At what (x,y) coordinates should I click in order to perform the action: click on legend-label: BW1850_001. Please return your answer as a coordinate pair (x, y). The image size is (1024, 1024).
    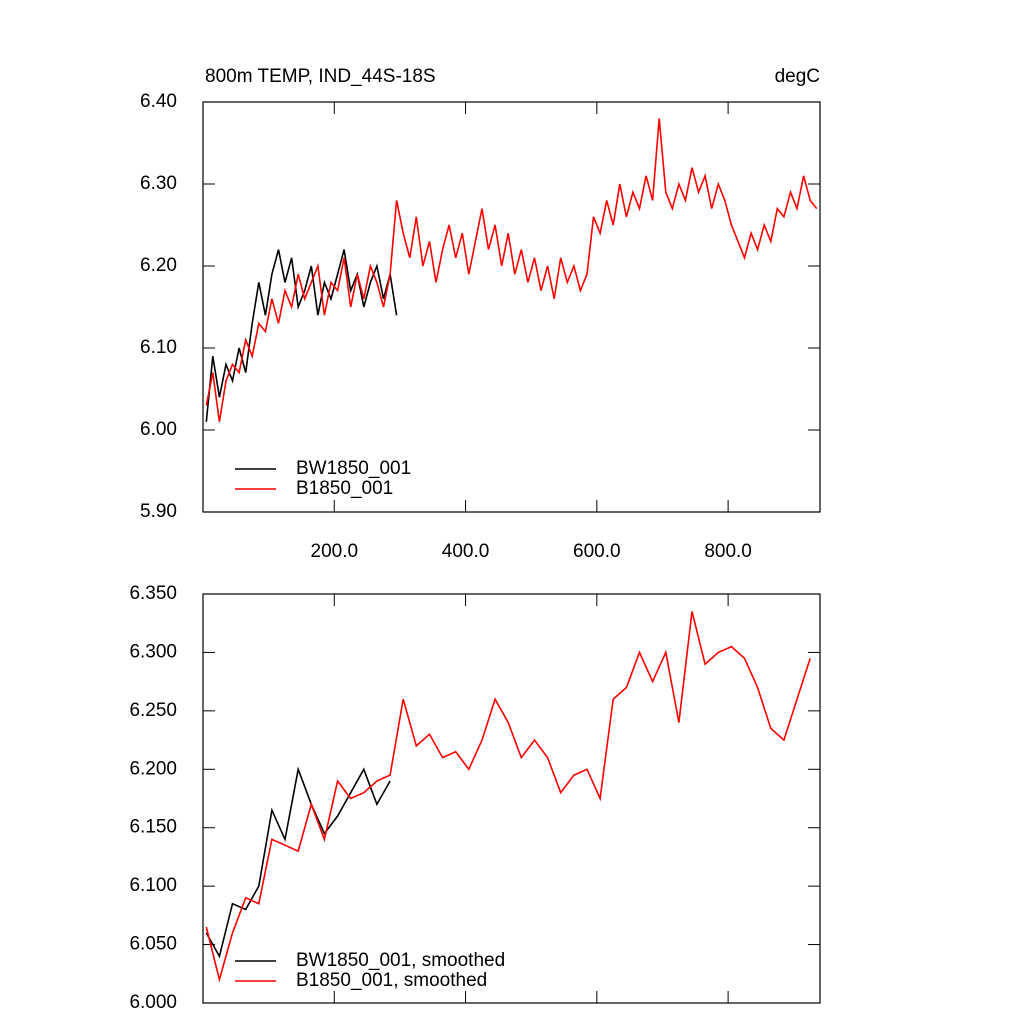
    Looking at the image, I should click on (353, 468).